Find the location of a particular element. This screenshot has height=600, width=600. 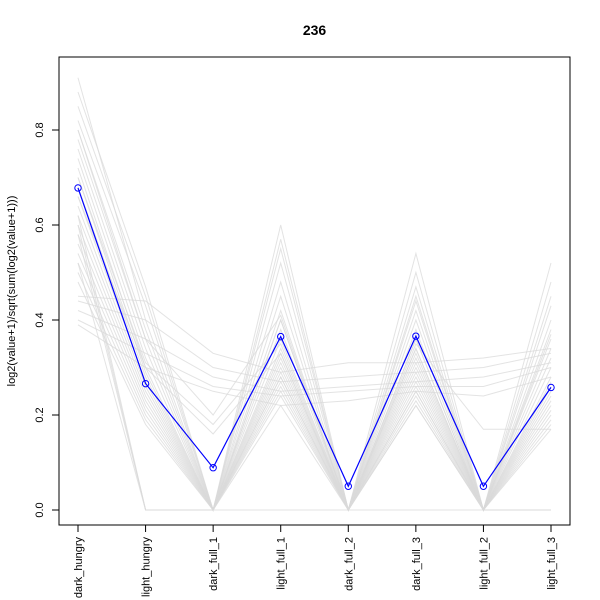

y-tick-label-0: 0.0 is located at coordinates (40, 509).